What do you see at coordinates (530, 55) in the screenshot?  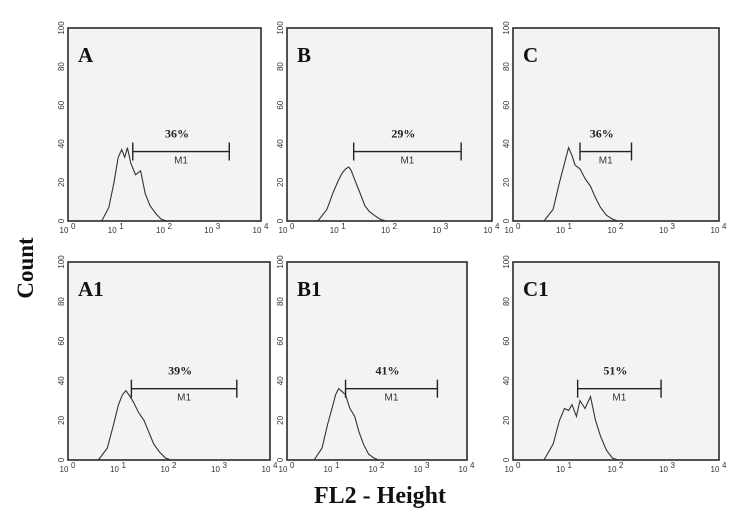 I see `panel-letter: C` at bounding box center [530, 55].